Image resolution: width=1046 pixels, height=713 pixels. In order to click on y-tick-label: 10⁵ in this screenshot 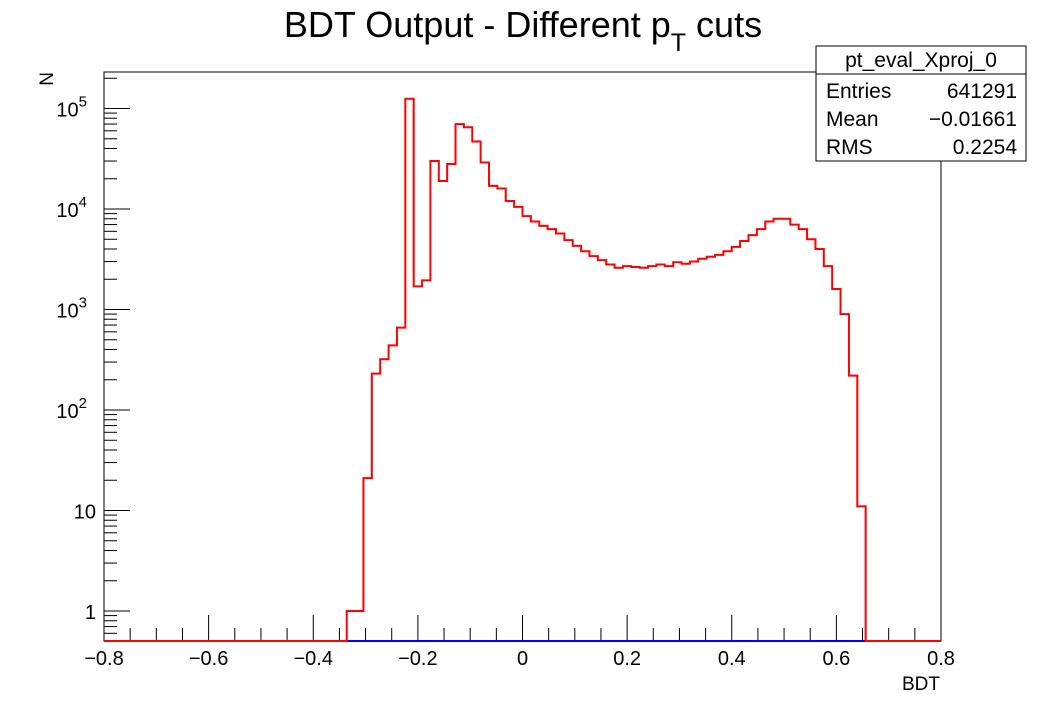, I will do `click(71, 108)`.